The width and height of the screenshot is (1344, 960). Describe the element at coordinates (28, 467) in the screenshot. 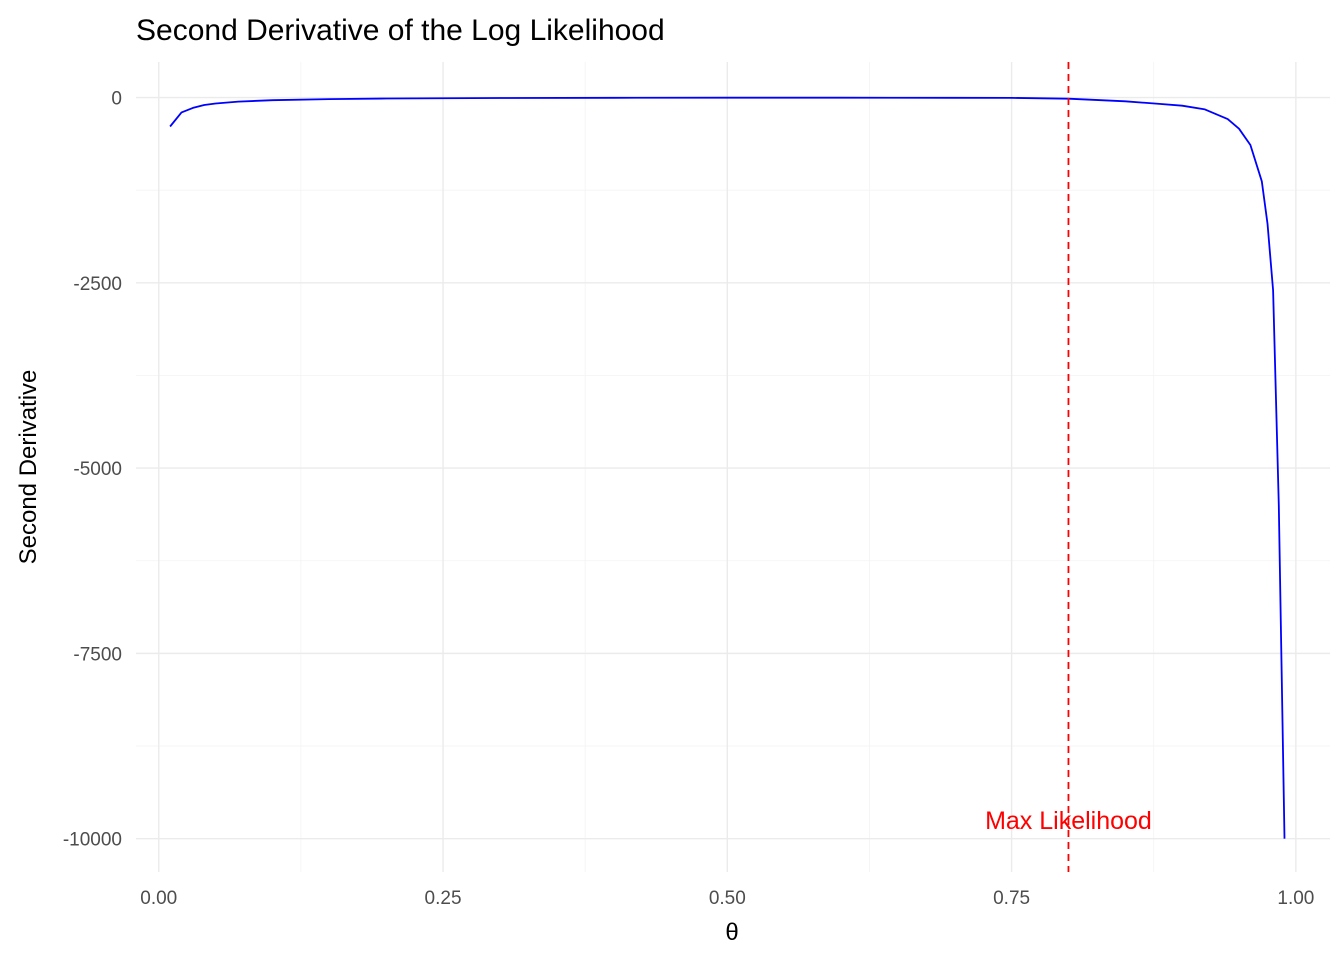

I see `y-axis-label: Second Derivative` at that location.